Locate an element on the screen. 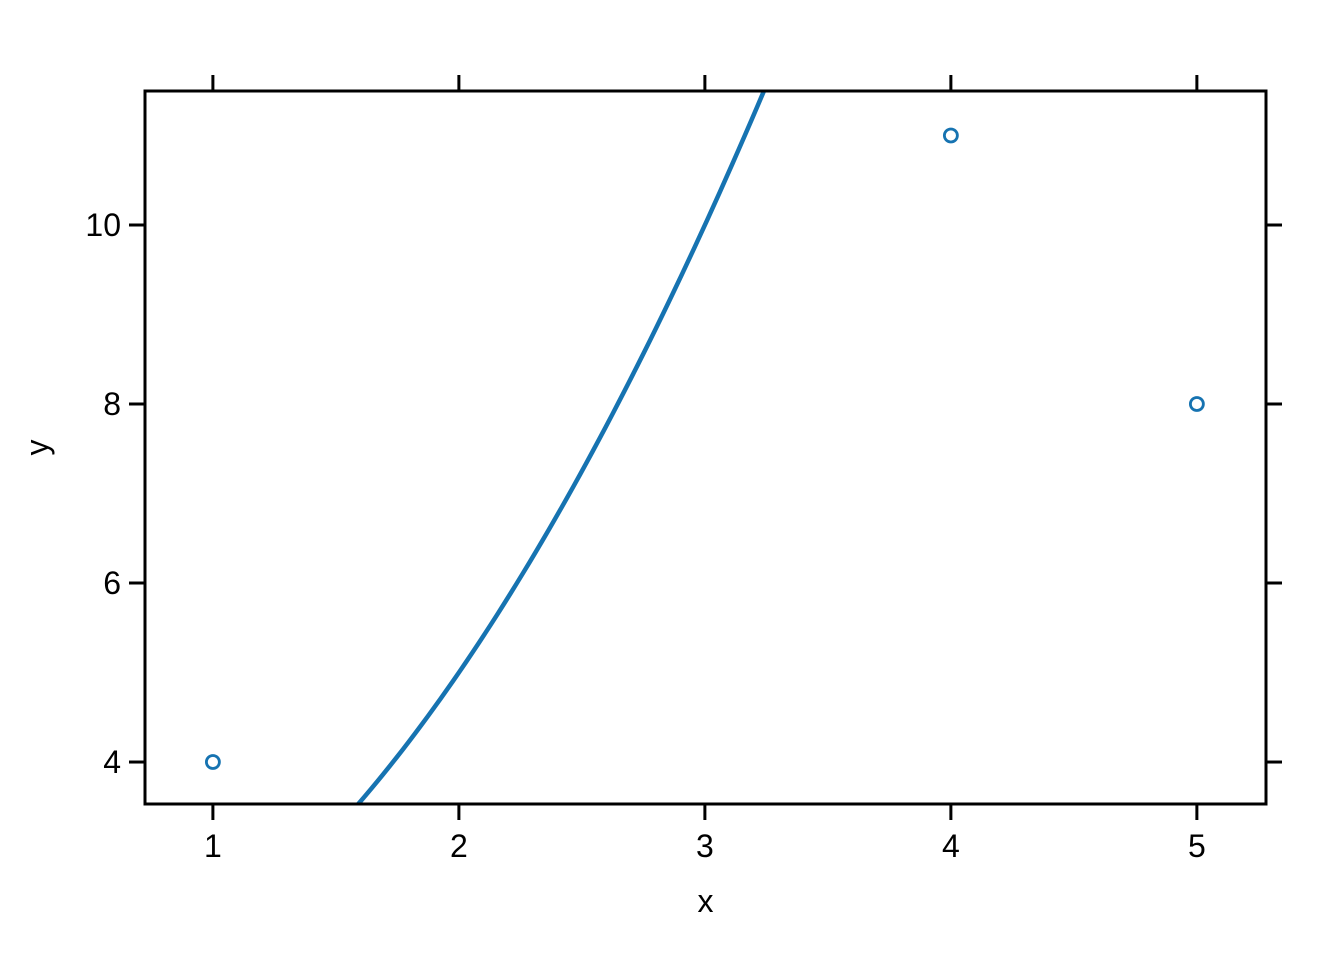 The width and height of the screenshot is (1344, 960). x-axis-label: x is located at coordinates (706, 901).